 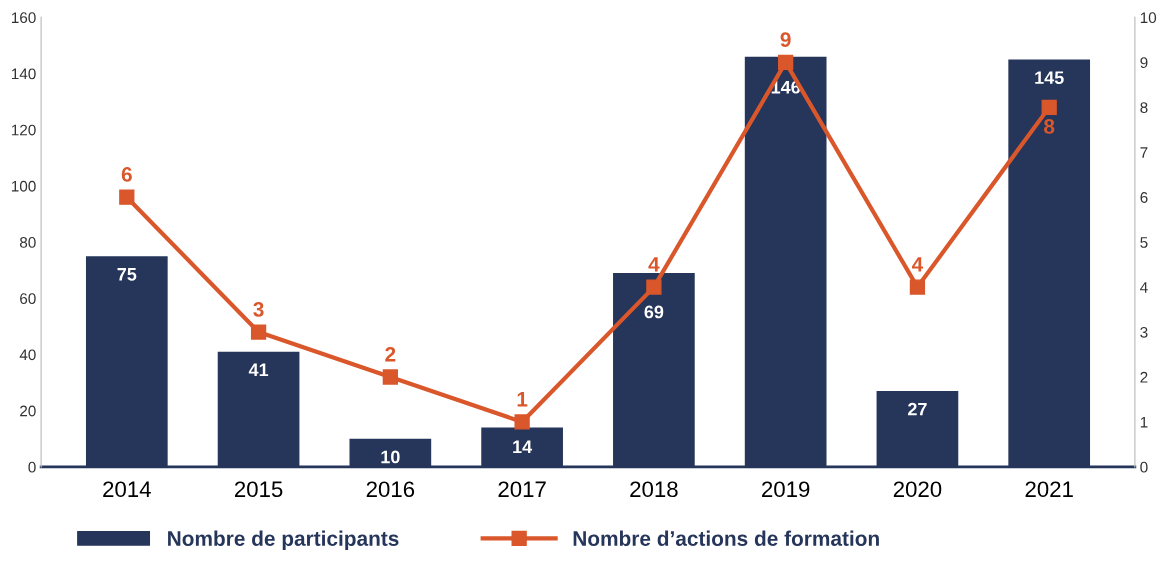 What do you see at coordinates (917, 409) in the screenshot?
I see `data-label: 27` at bounding box center [917, 409].